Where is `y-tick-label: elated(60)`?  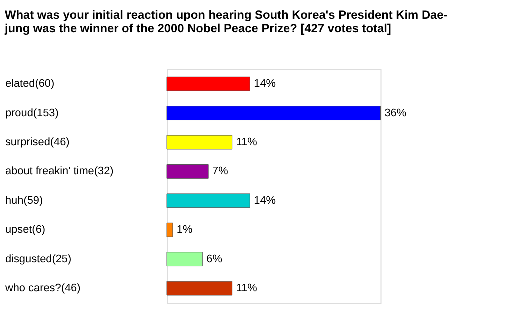
y-tick-label: elated(60) is located at coordinates (30, 84).